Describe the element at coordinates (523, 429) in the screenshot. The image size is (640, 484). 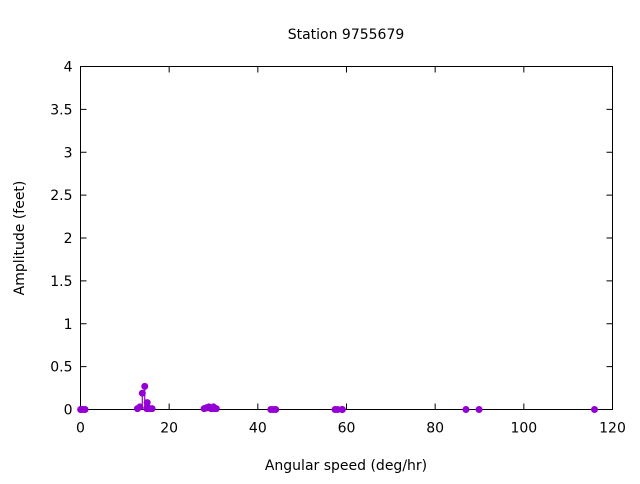
I see `x-tick-label: 100` at that location.